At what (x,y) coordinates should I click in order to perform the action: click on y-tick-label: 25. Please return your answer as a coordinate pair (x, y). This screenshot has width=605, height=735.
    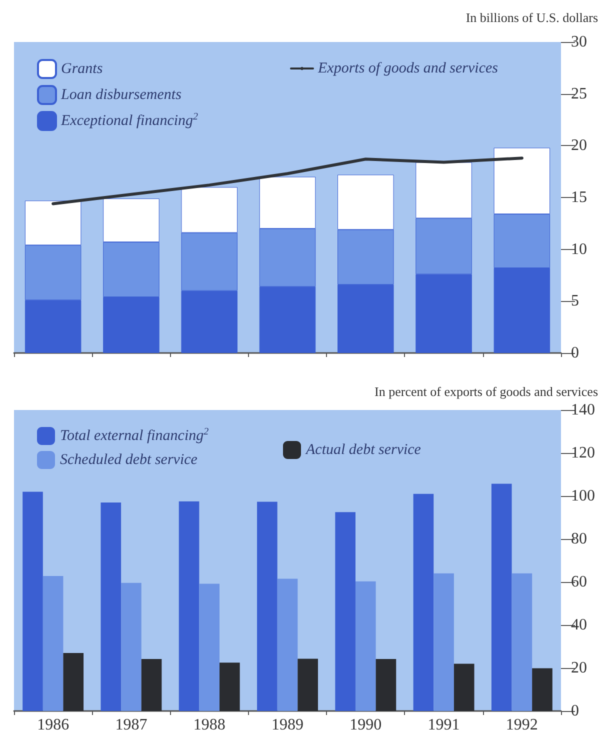
    Looking at the image, I should click on (579, 93).